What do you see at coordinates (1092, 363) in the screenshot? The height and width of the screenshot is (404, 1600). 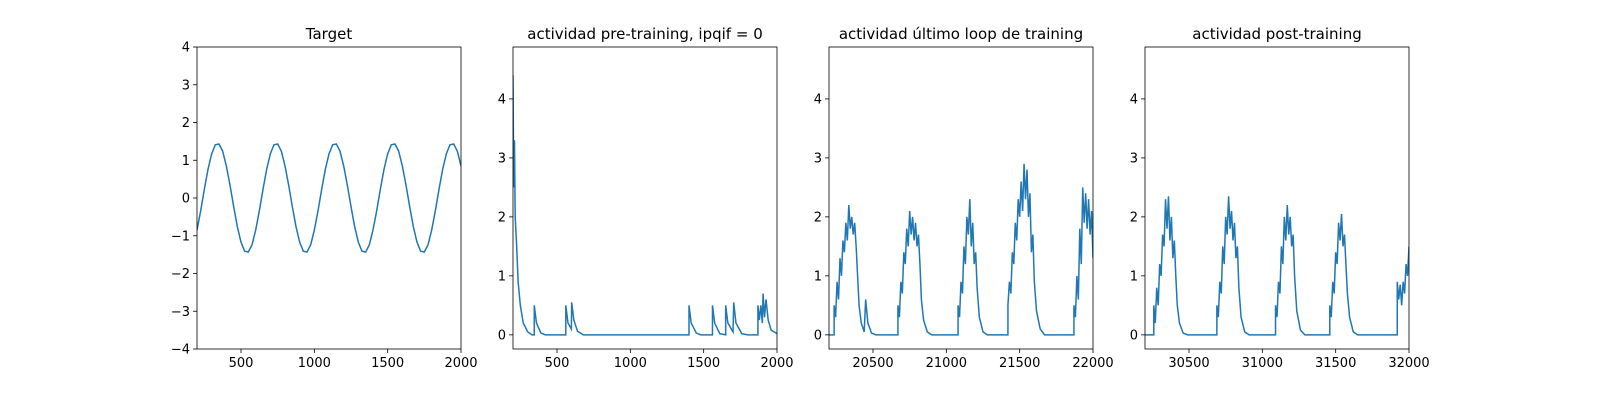 I see `x-tick-label: 22000` at bounding box center [1092, 363].